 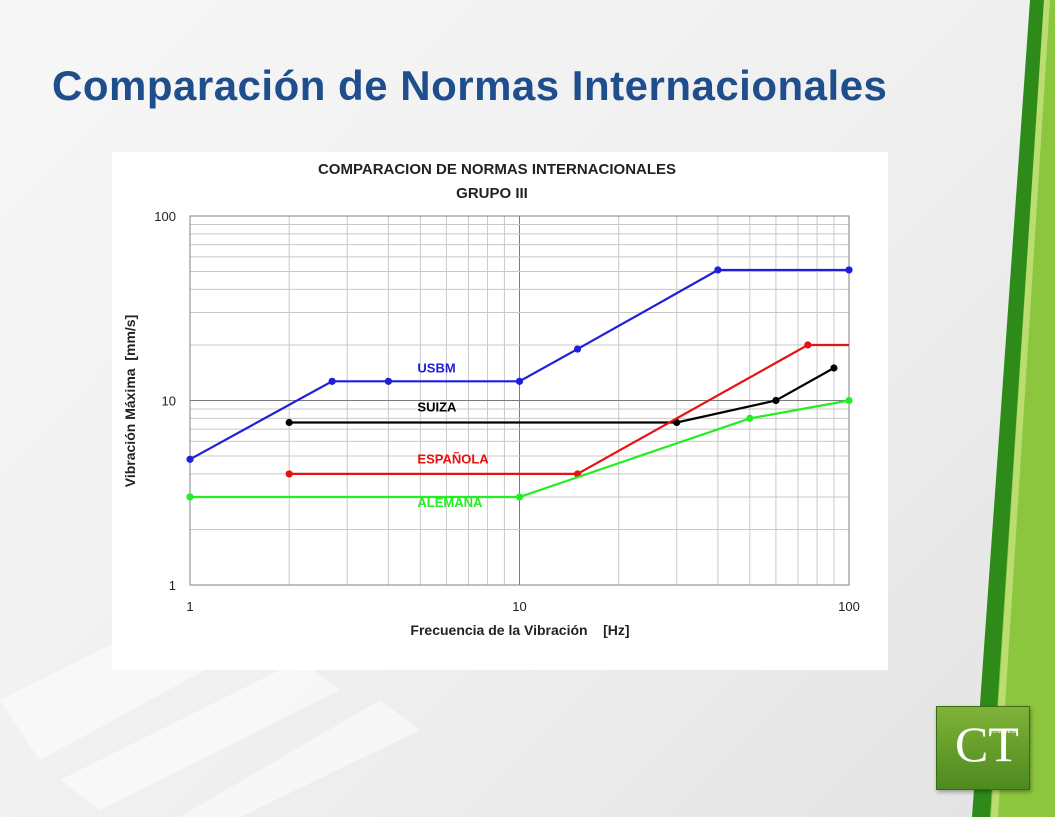 I want to click on chart-subtitle: GRUPO III, so click(x=492, y=193).